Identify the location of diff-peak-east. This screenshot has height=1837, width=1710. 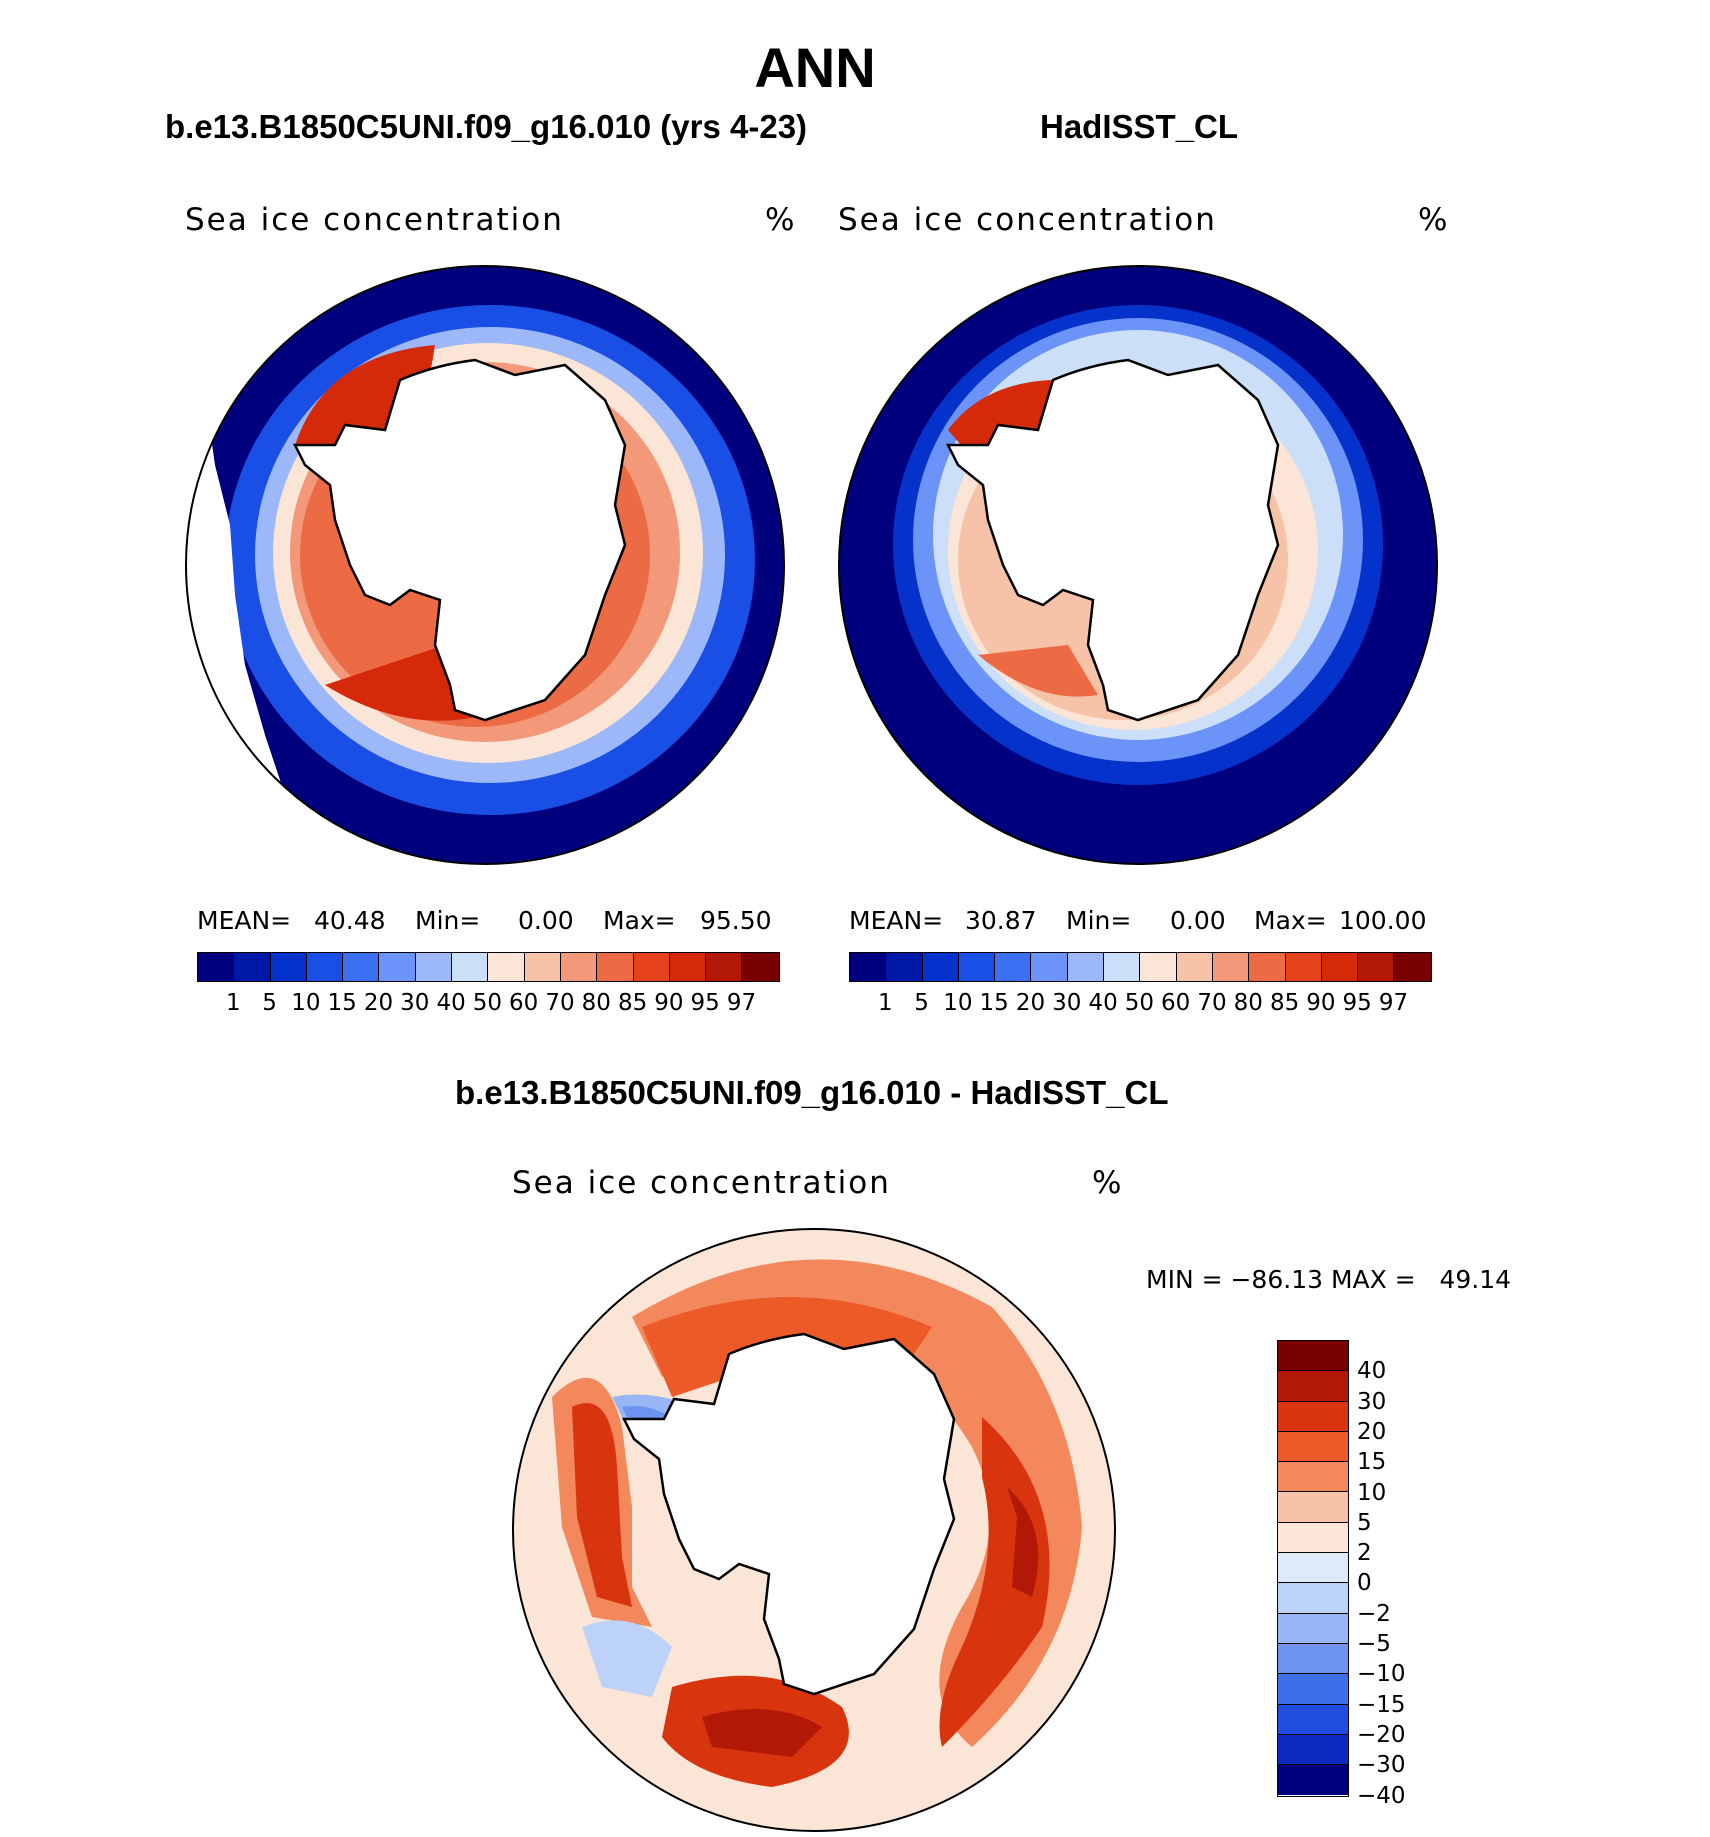
(1023, 1542).